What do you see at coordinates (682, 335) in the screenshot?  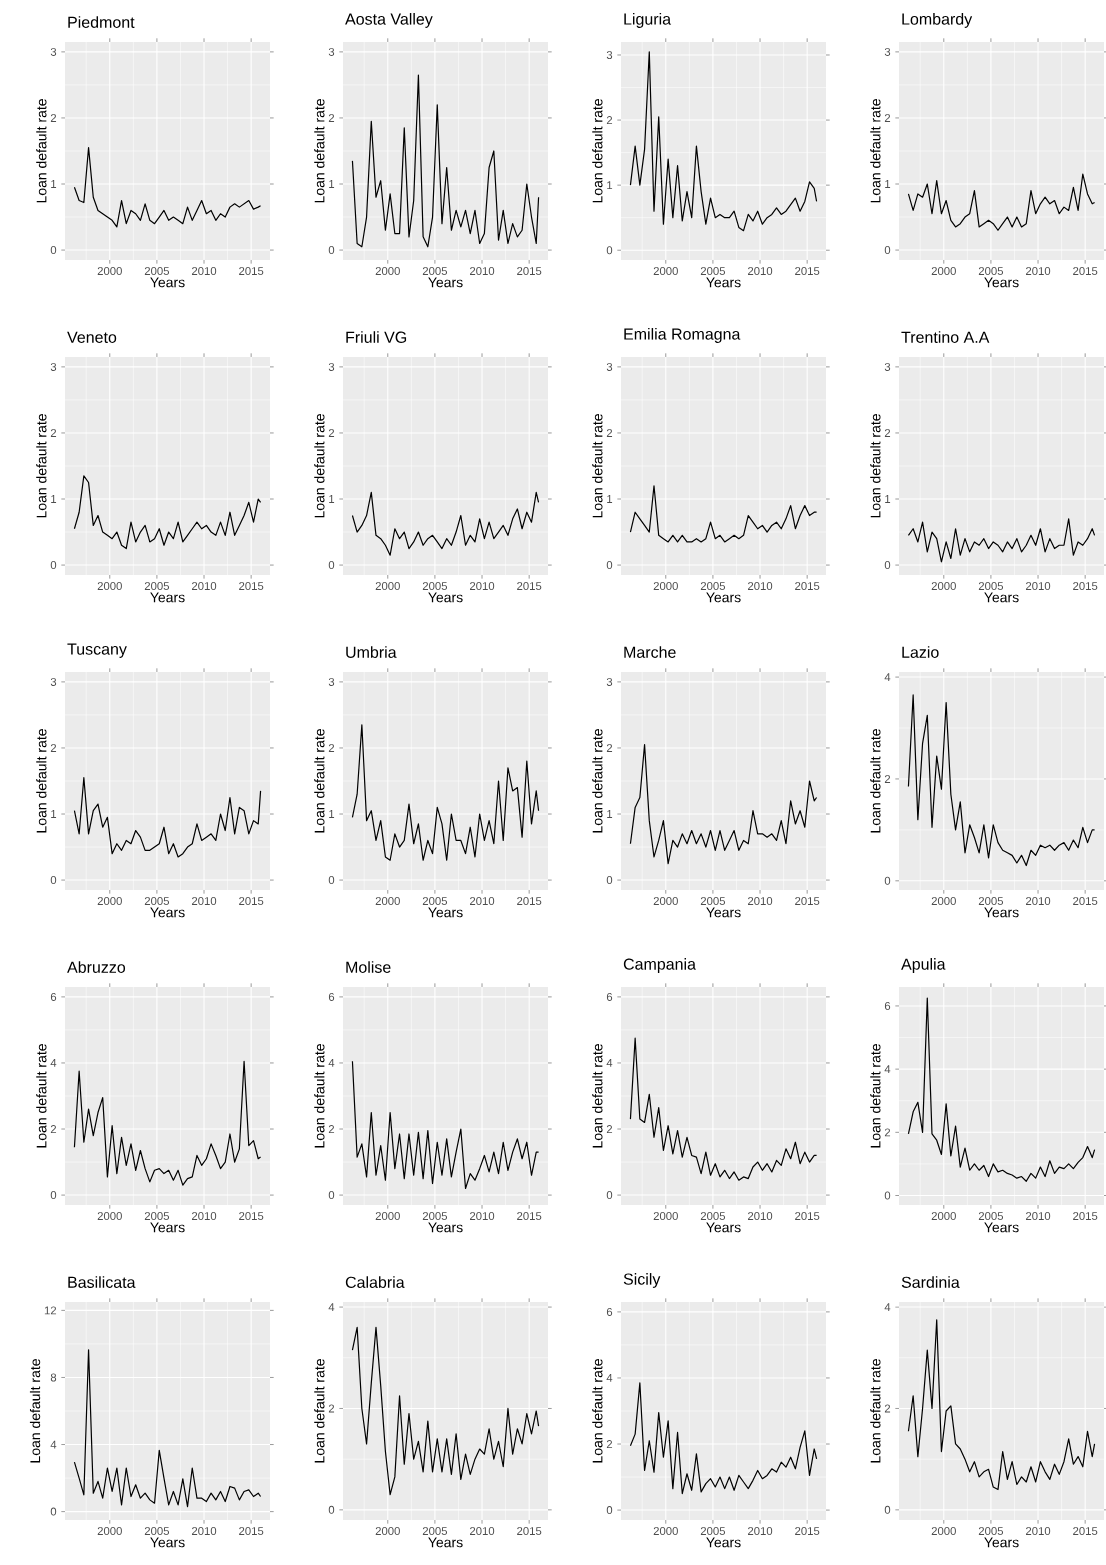 I see `chart-title: Emilia Romagna` at bounding box center [682, 335].